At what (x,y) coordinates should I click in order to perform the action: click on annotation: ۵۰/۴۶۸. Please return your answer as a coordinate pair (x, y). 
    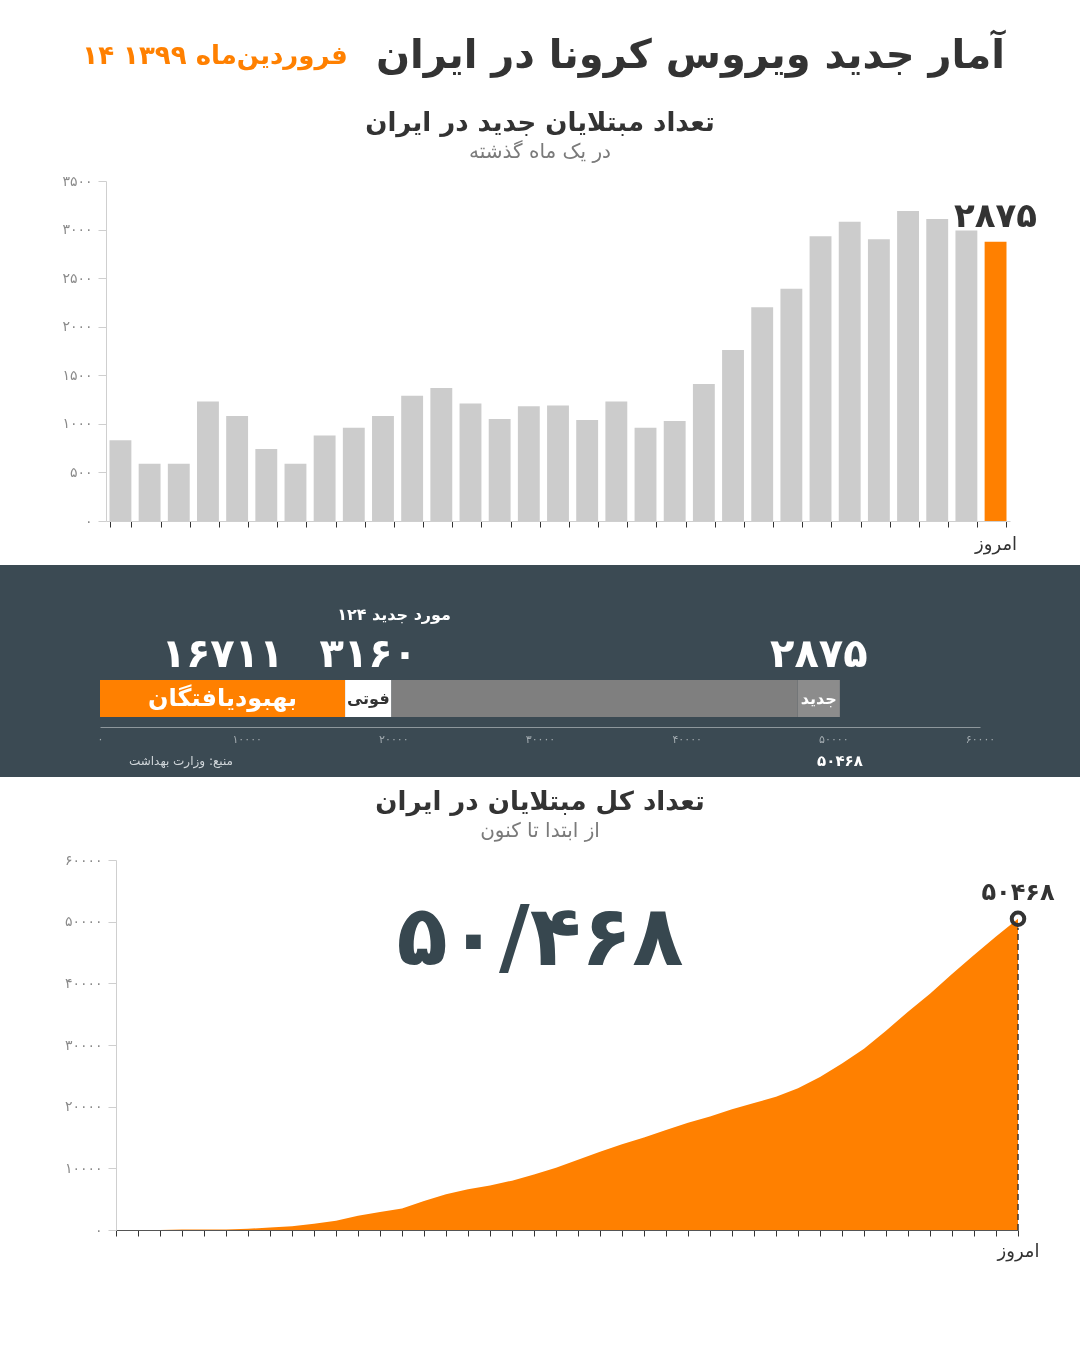
    Looking at the image, I should click on (540, 936).